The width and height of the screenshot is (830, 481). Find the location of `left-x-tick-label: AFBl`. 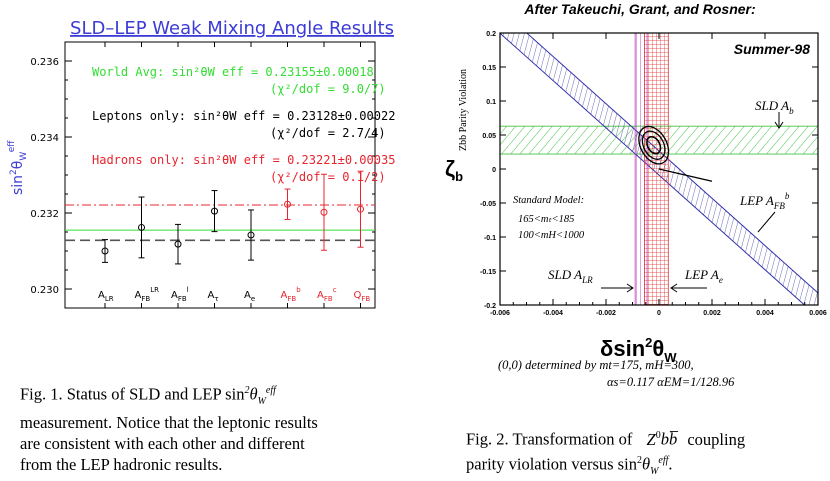

left-x-tick-label: AFBl is located at coordinates (180, 294).